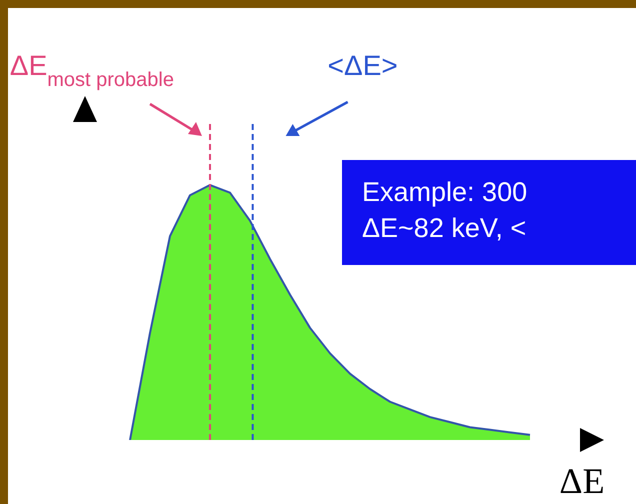 This screenshot has width=636, height=504. What do you see at coordinates (489, 212) in the screenshot?
I see `text-box: Example: 300 ΔE~82 keV, <` at bounding box center [489, 212].